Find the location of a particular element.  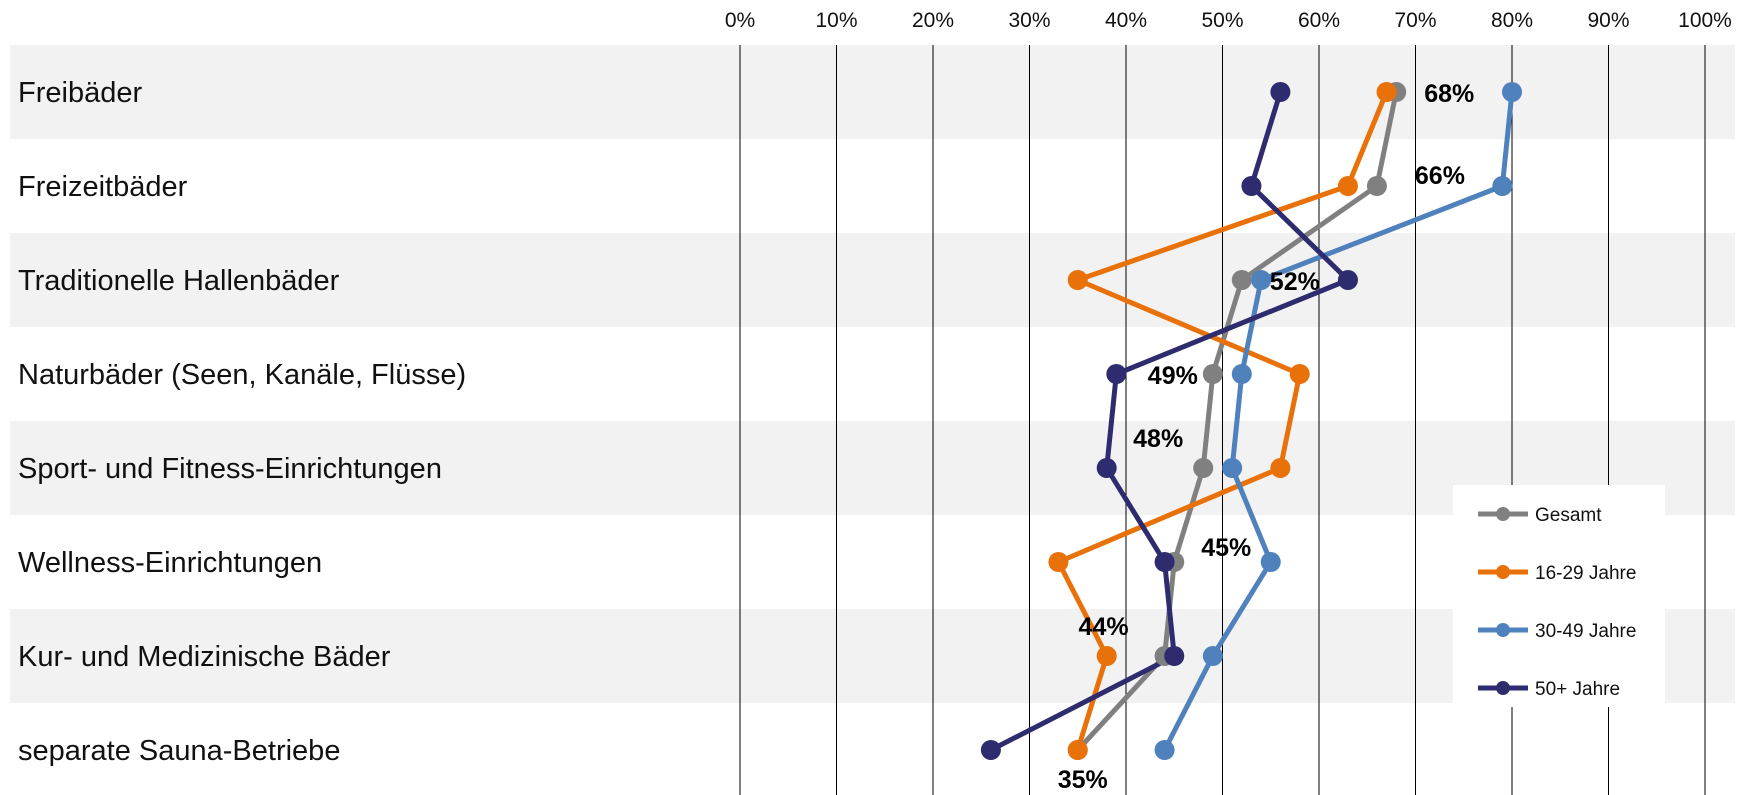

x-tick-label: 50% is located at coordinates (1222, 20).